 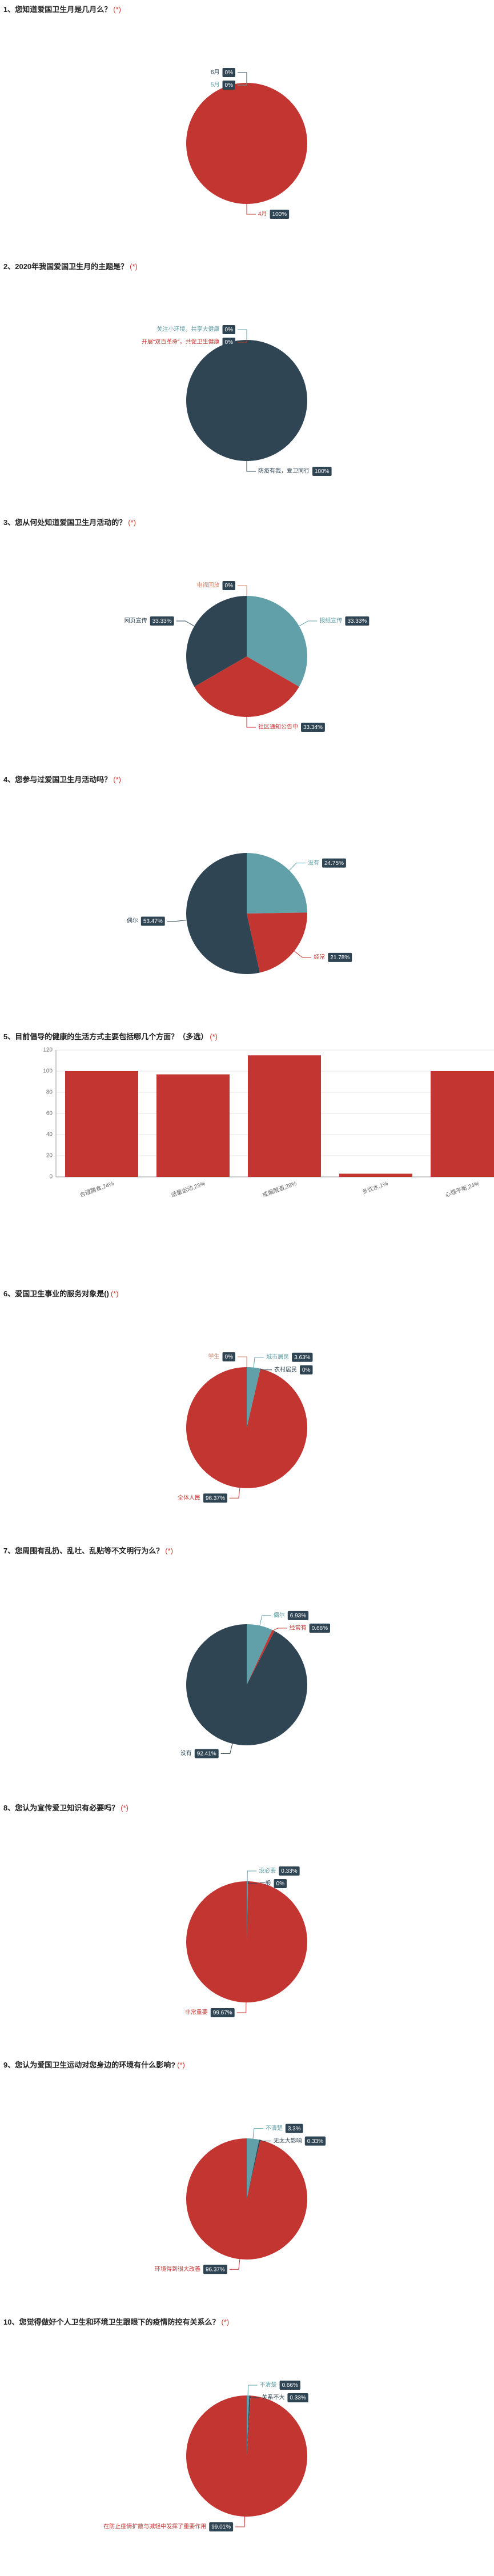 I want to click on slice-label: 经常有 0.66%, so click(x=310, y=1628).